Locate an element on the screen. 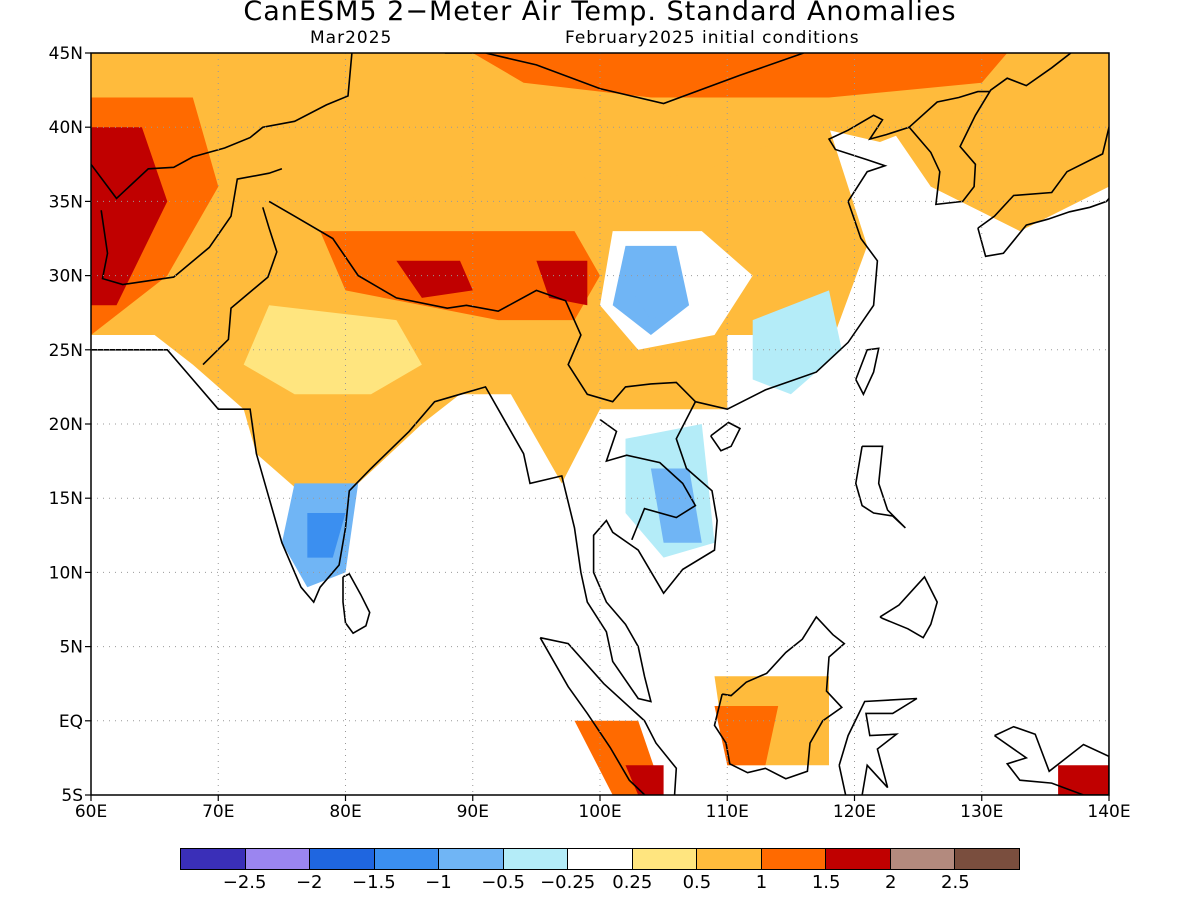  colorbar-label: −0.25 is located at coordinates (568, 882).